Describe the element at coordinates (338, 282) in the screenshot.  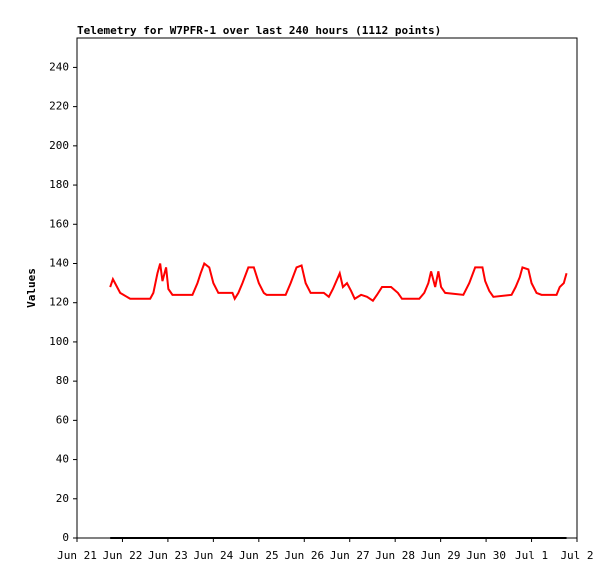
I see `series-line` at that location.